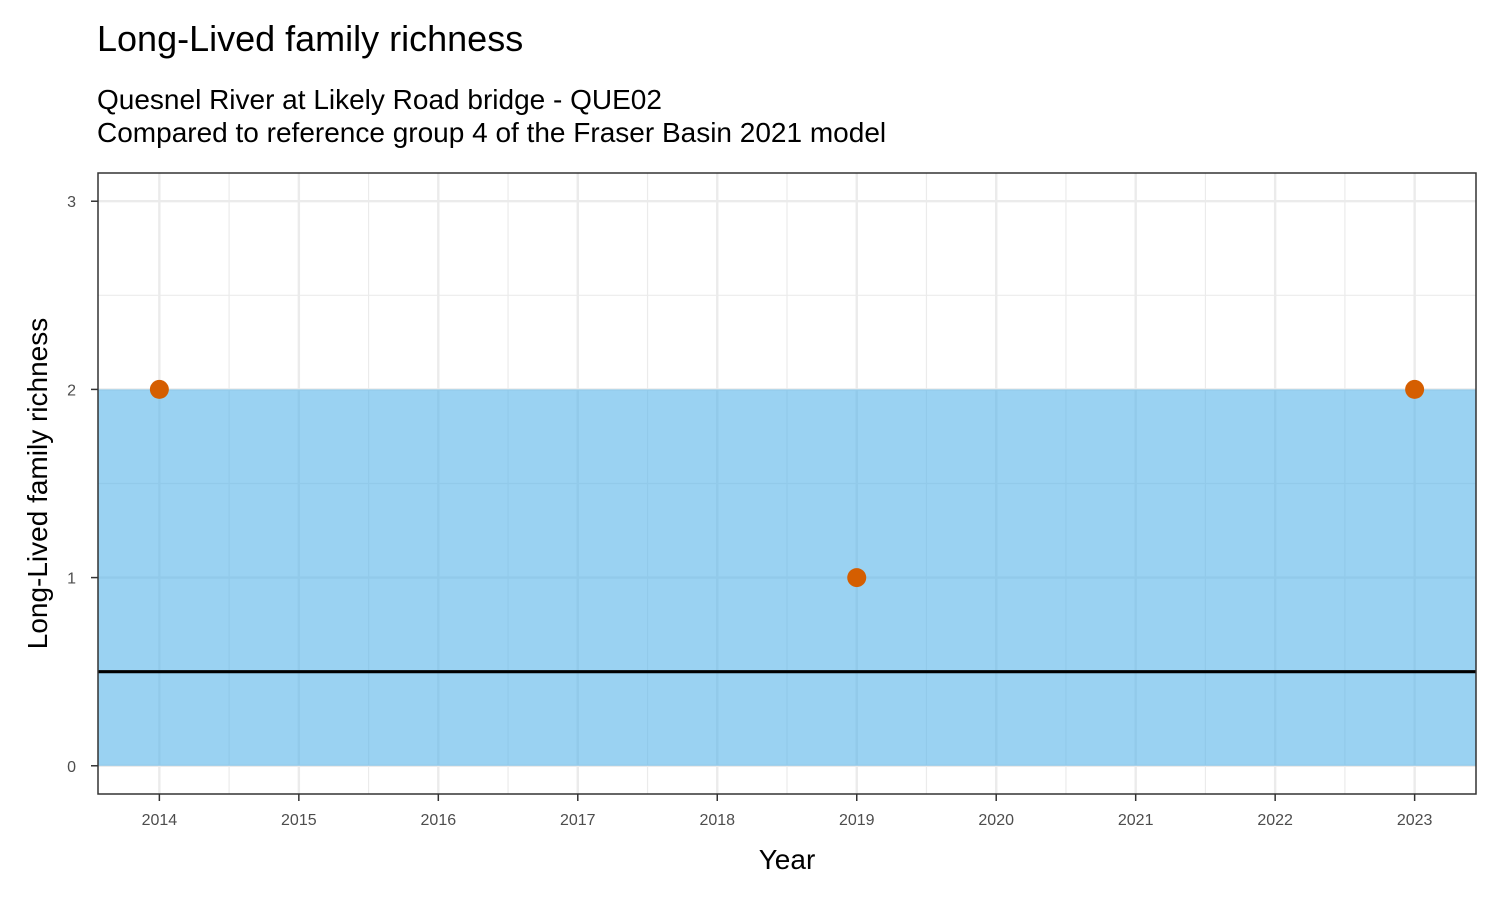 This screenshot has height=900, width=1500. What do you see at coordinates (1275, 820) in the screenshot?
I see `x-tick-label: 2022` at bounding box center [1275, 820].